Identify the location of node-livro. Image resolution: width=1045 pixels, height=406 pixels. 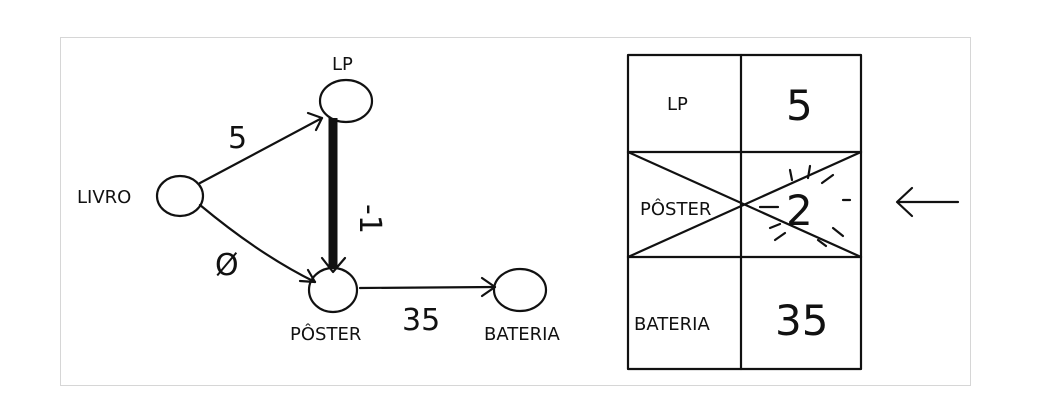
(180, 196).